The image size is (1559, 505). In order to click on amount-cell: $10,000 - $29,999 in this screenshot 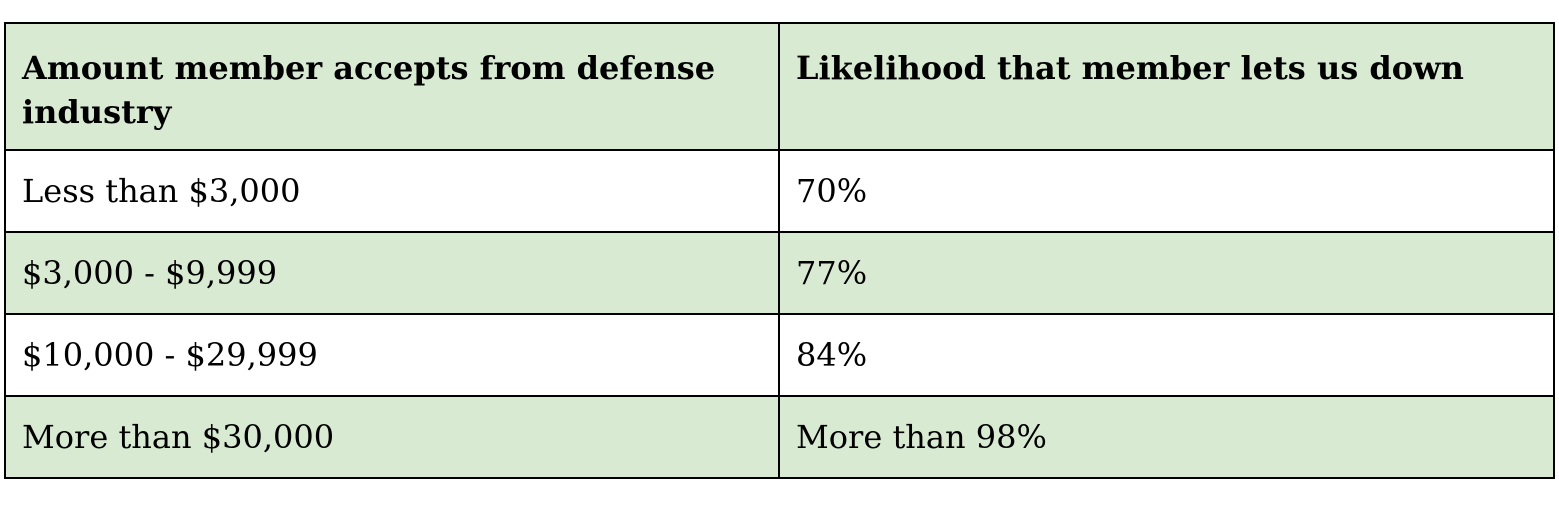, I will do `click(392, 355)`.